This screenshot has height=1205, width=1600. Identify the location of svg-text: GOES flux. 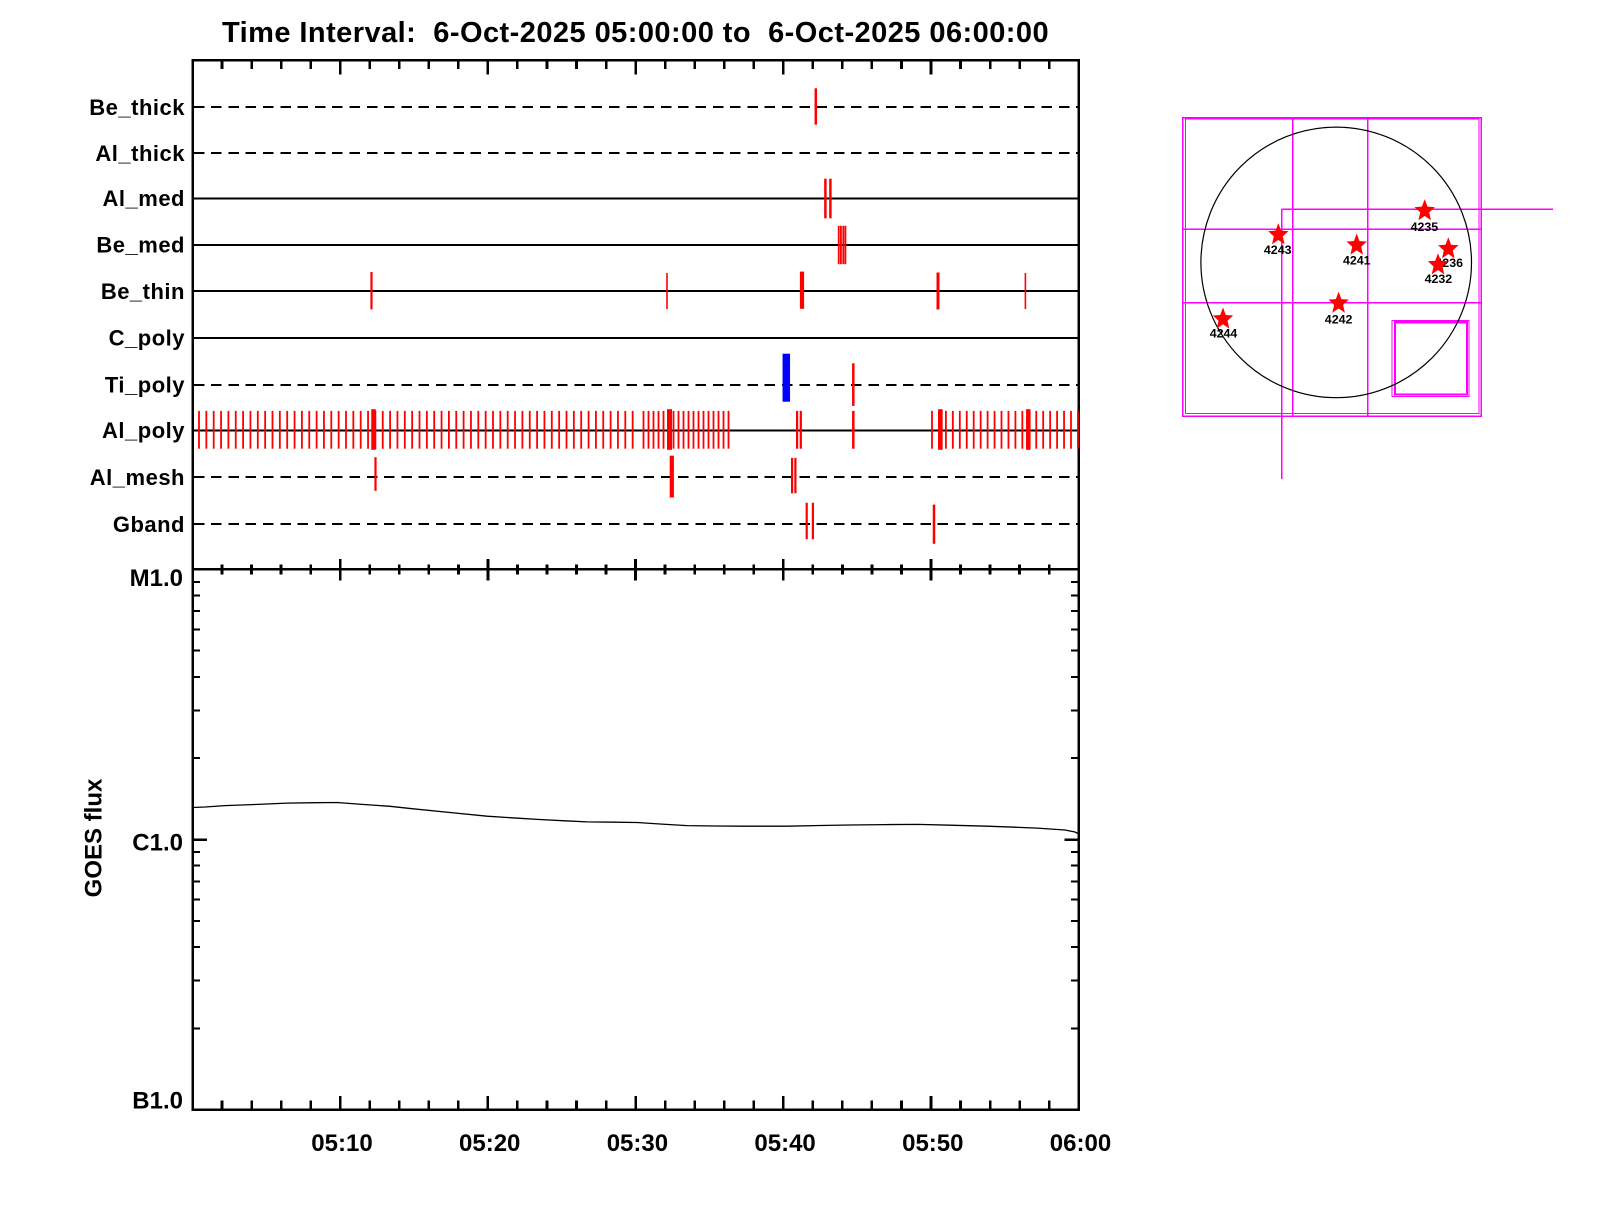
(94, 837).